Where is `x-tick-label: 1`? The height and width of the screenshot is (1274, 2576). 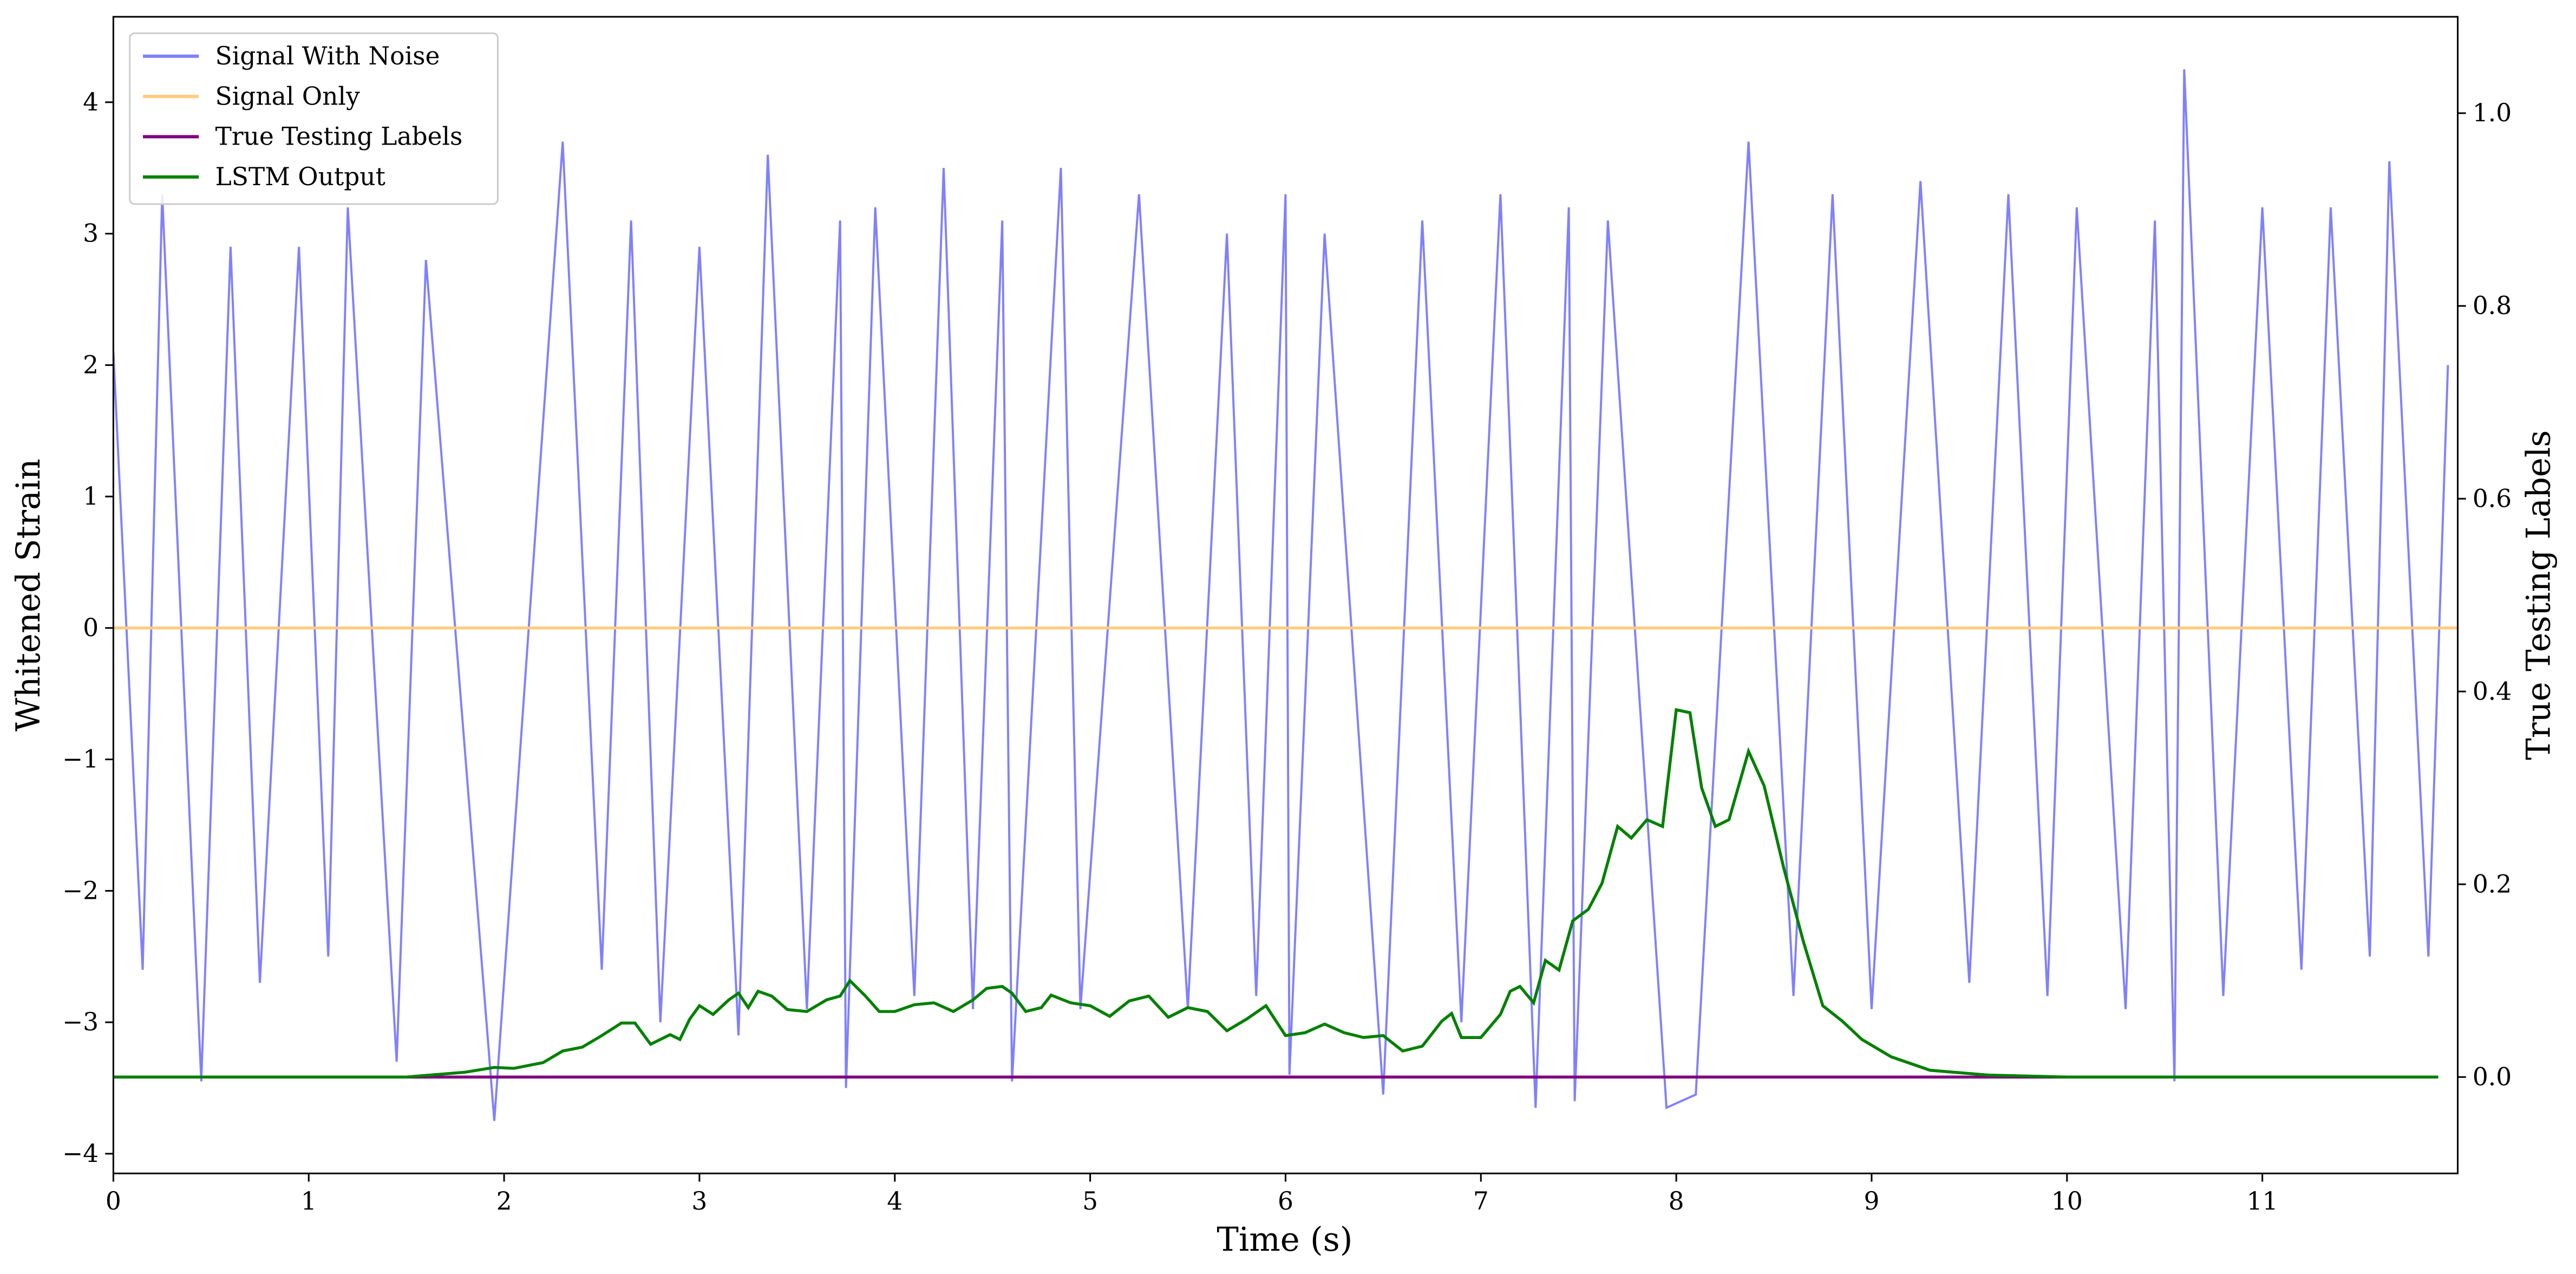
x-tick-label: 1 is located at coordinates (309, 1201).